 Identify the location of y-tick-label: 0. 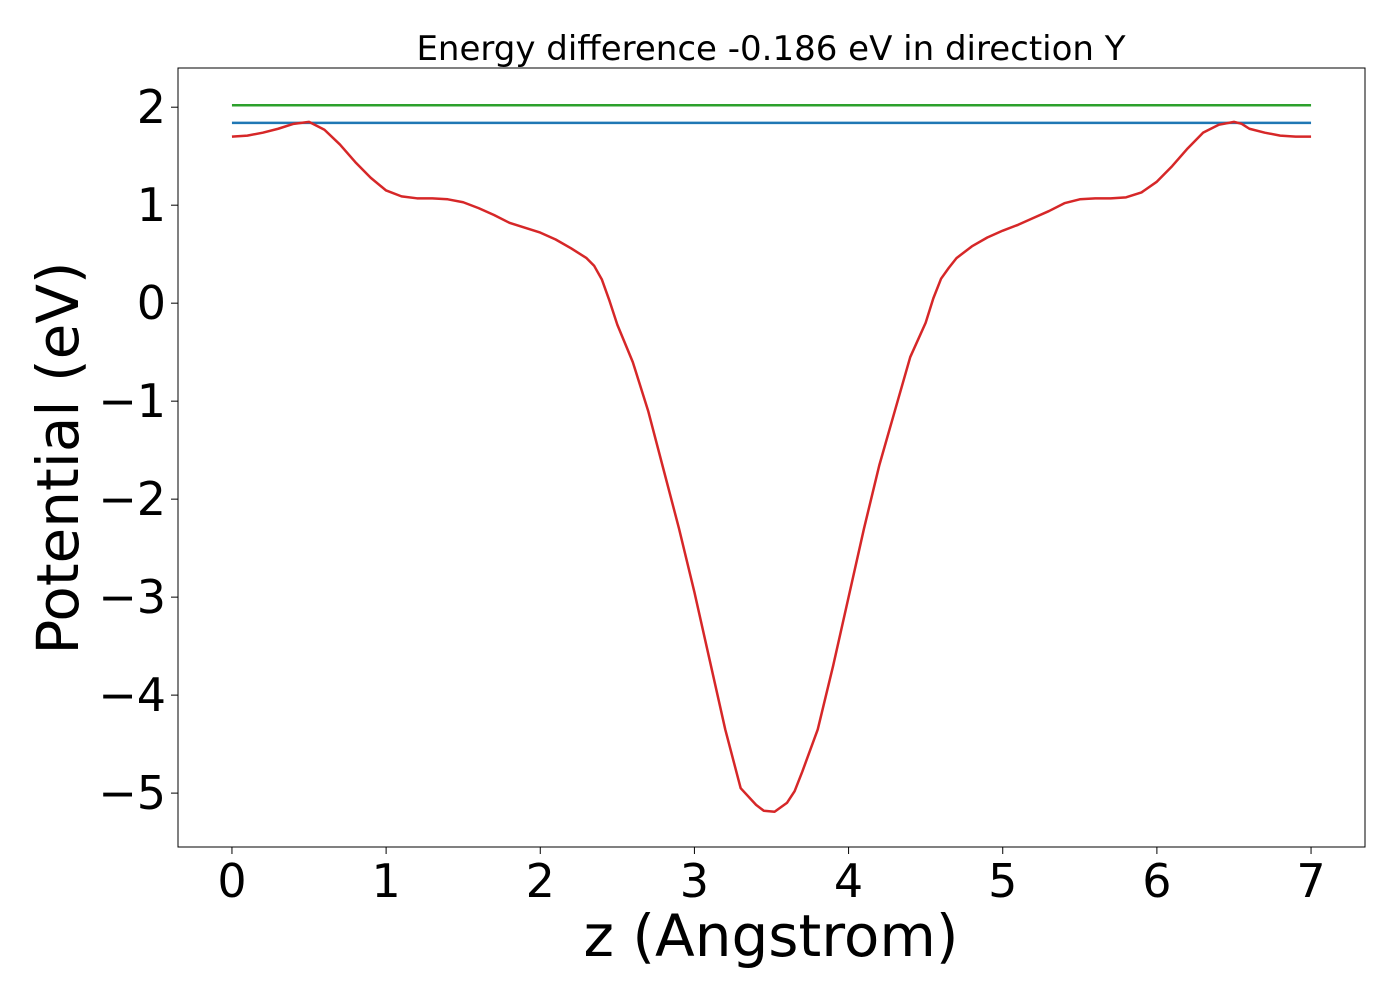
(151, 303).